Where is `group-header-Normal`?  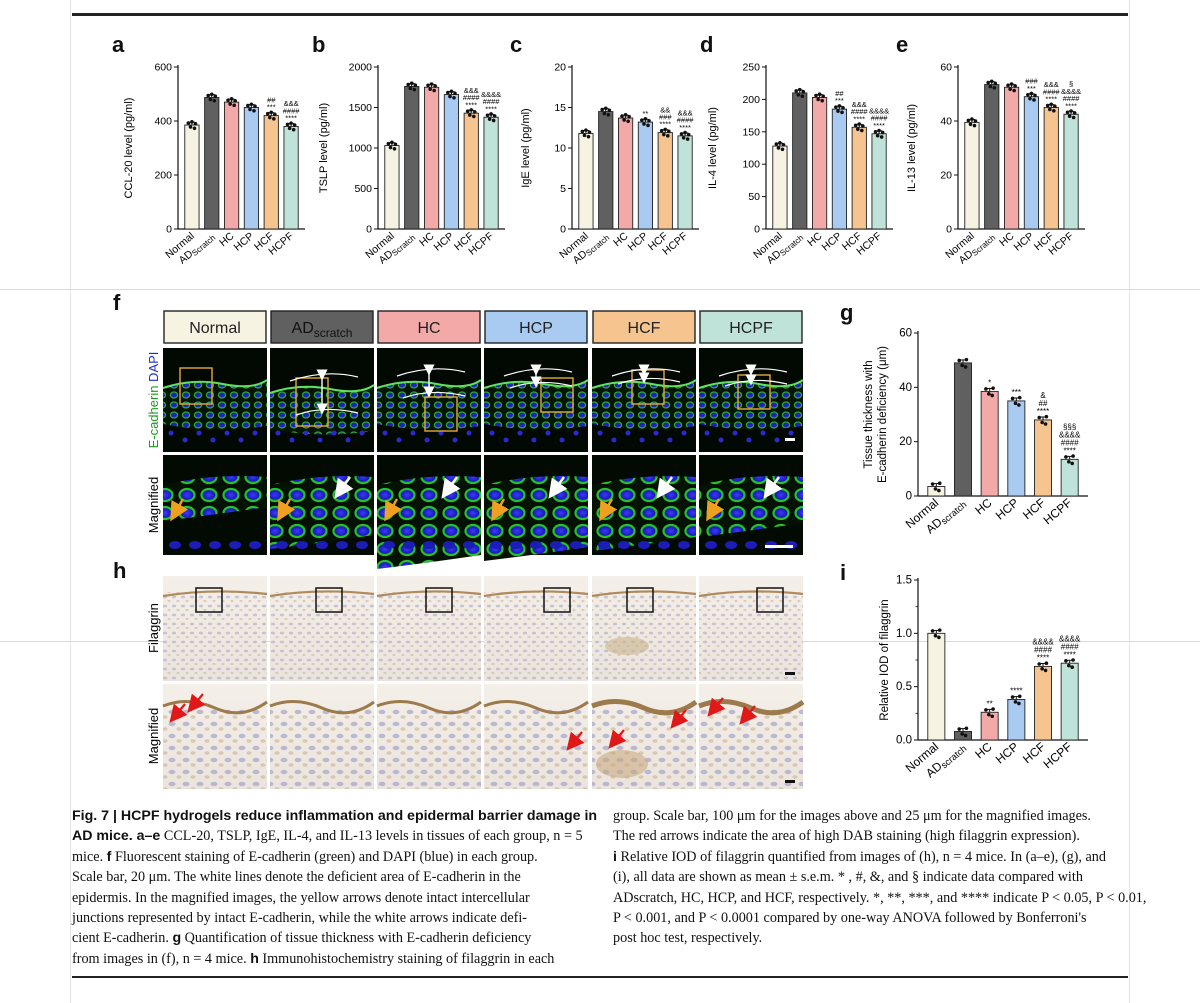 group-header-Normal is located at coordinates (215, 327).